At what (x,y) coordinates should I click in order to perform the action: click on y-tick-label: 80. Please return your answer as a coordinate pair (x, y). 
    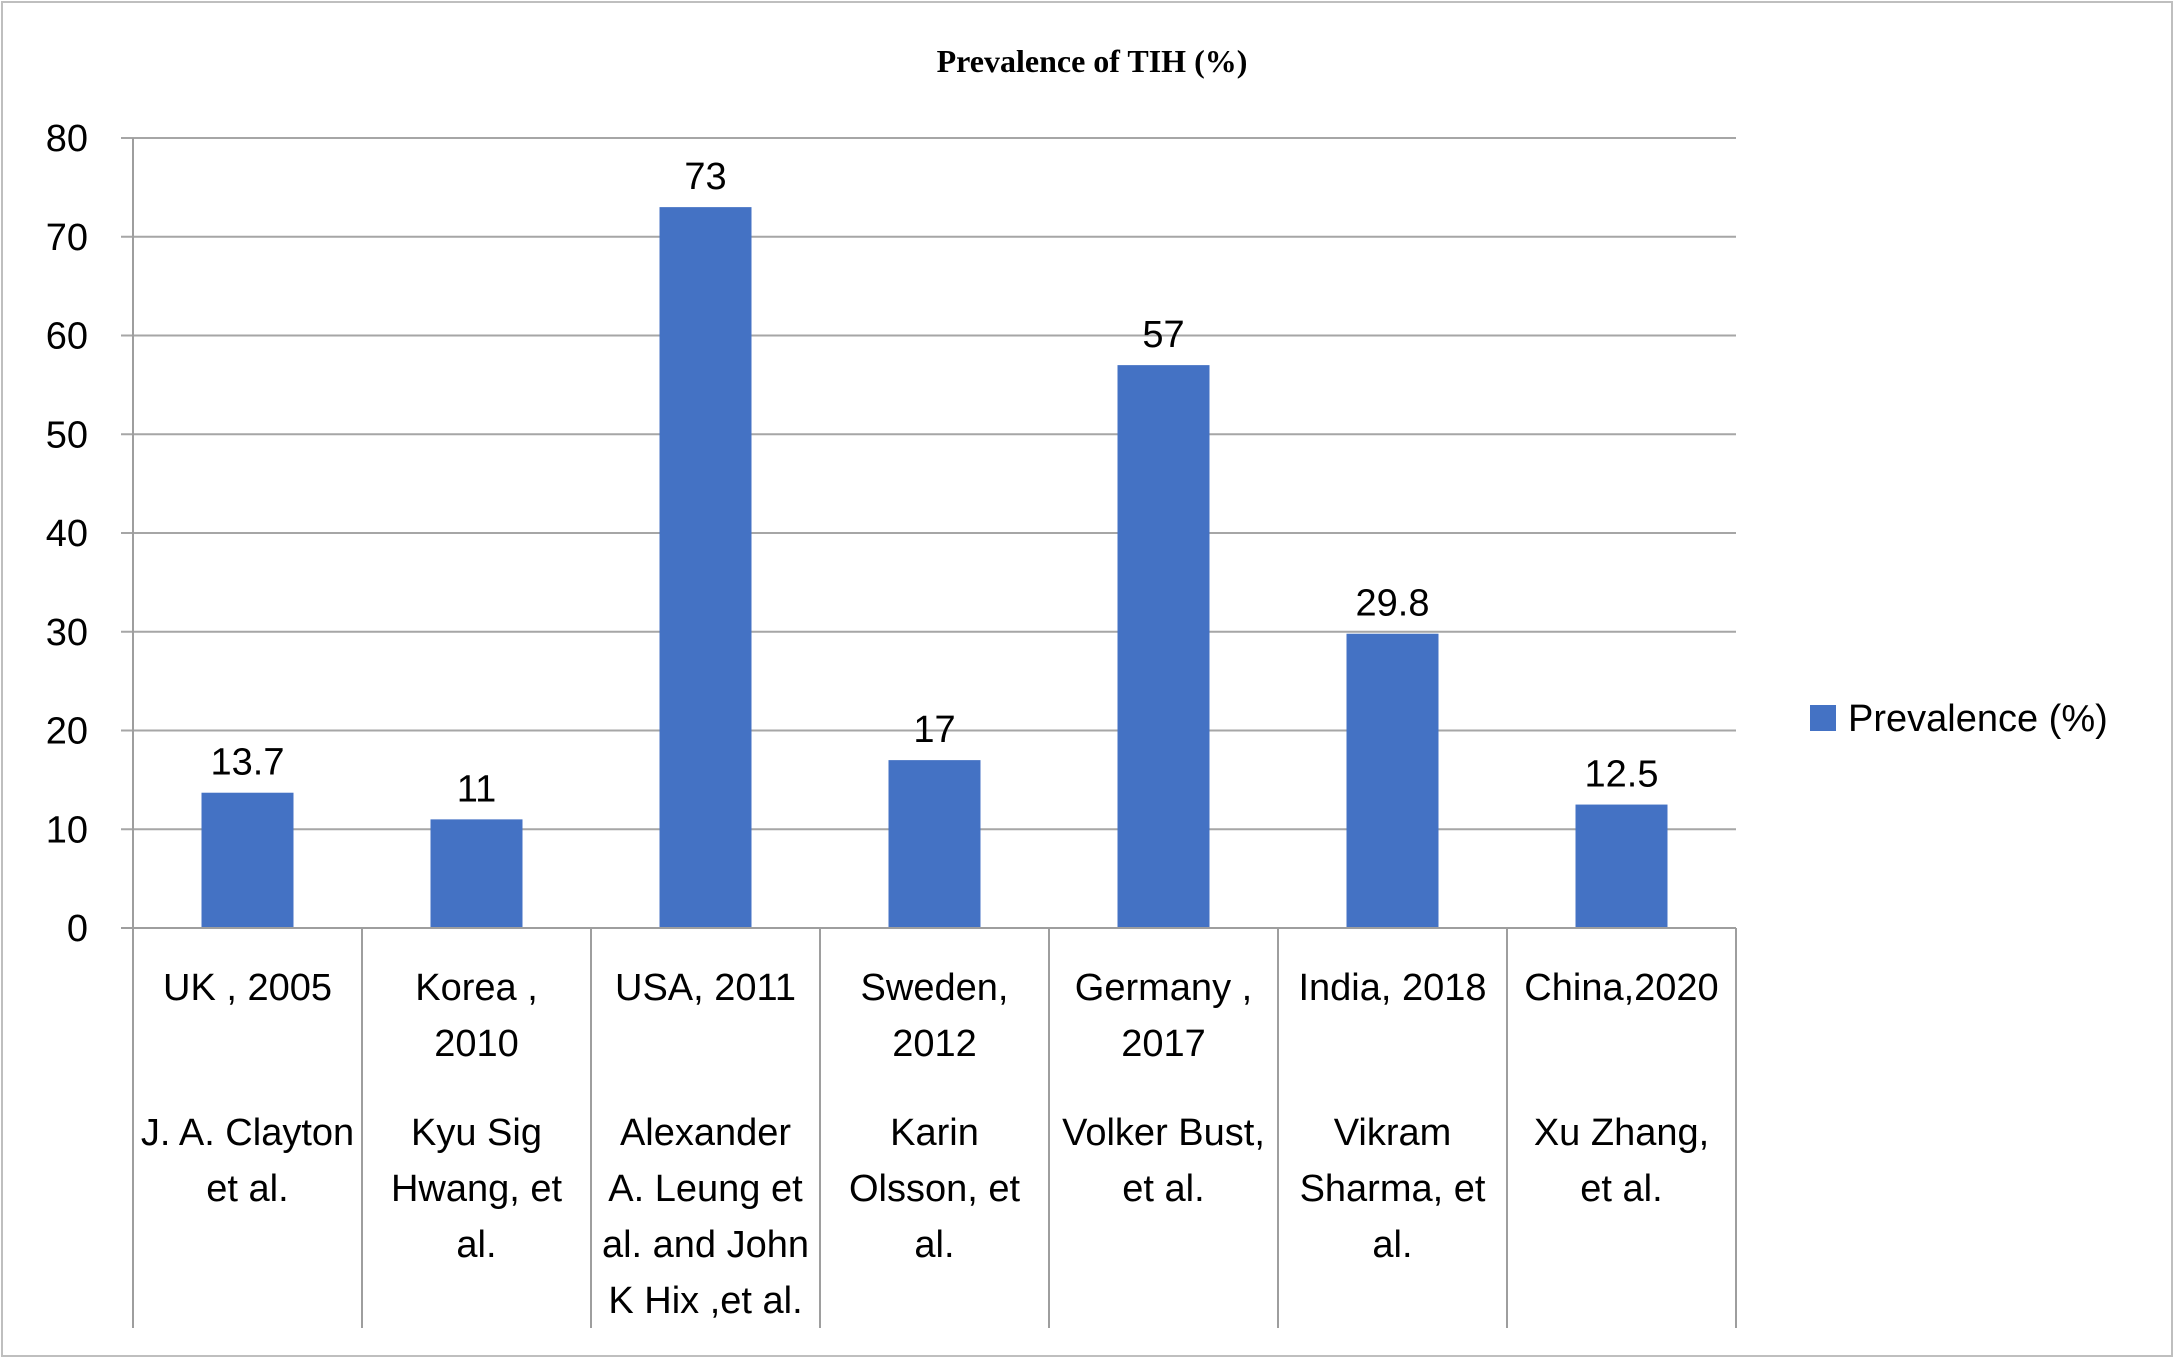
    Looking at the image, I should click on (67, 139).